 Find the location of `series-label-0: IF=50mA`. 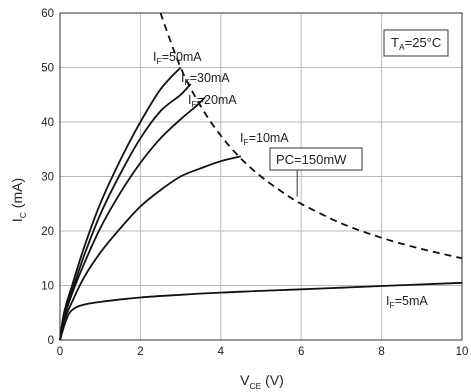

series-label-0: IF=50mA is located at coordinates (177, 58).